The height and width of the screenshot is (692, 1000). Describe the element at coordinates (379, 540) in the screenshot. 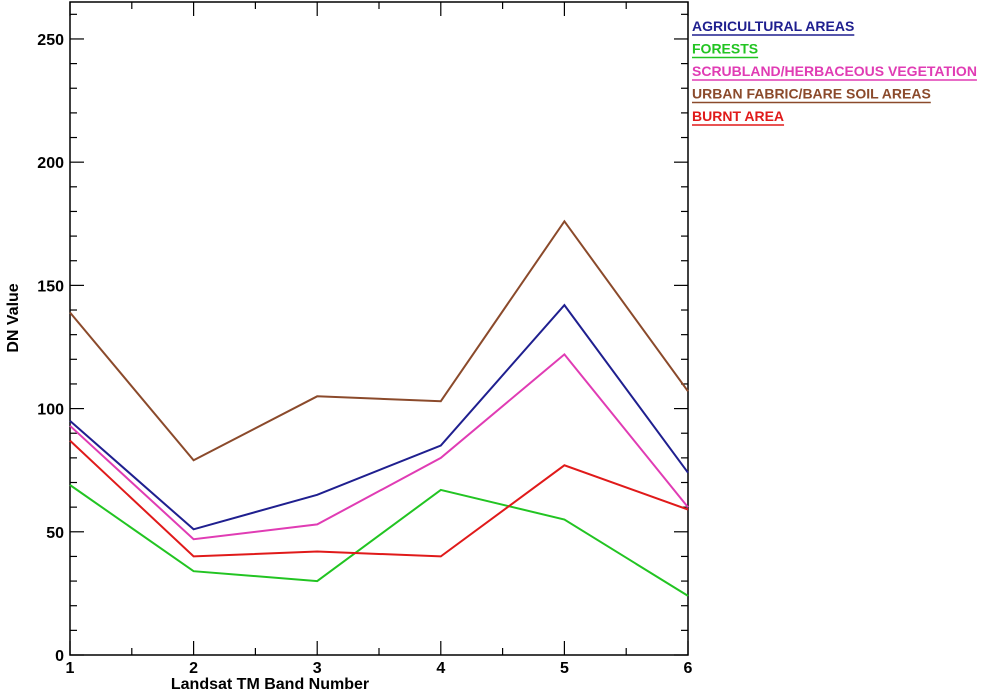

I see `series-line-forests` at that location.